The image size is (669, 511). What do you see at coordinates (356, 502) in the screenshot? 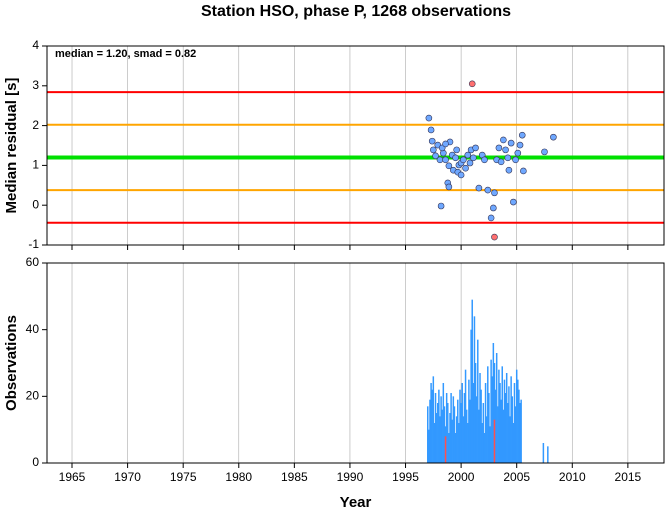
I see `x-axis-title: Year` at bounding box center [356, 502].